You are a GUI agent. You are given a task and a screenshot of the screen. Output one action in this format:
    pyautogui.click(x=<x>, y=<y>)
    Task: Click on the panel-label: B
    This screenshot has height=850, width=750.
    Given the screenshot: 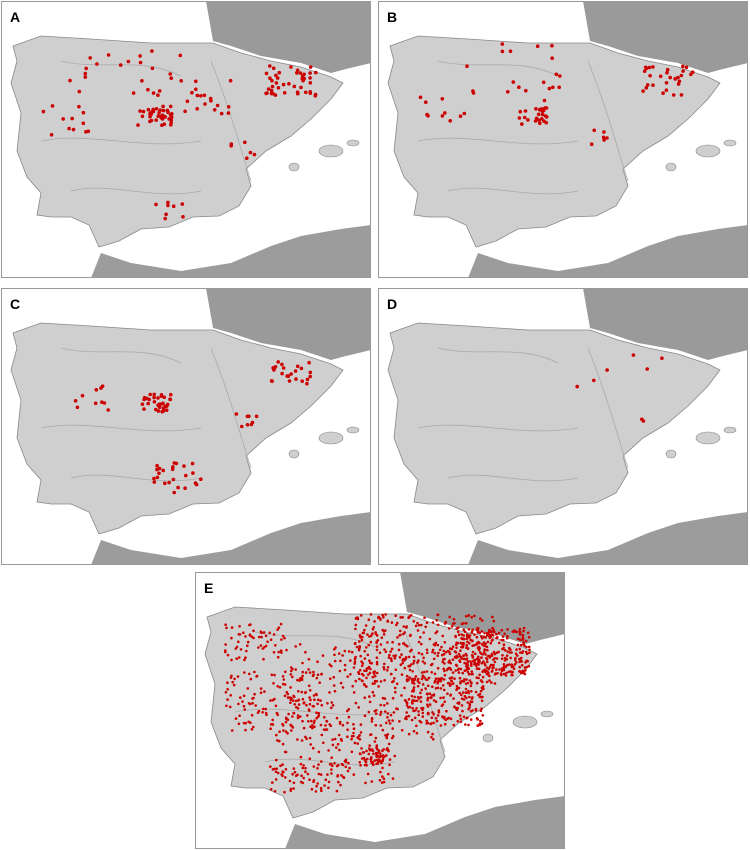 What is the action you would take?
    pyautogui.click(x=392, y=17)
    